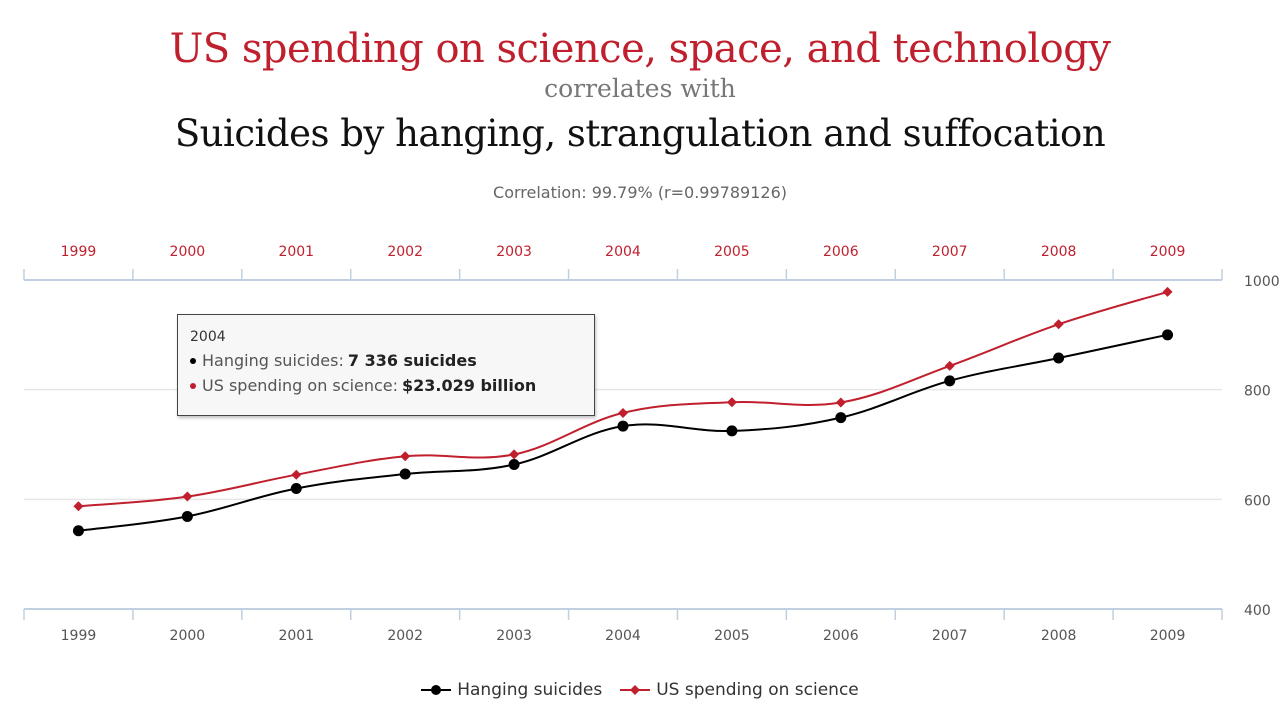  What do you see at coordinates (841, 252) in the screenshot?
I see `top-axis-tick-label: 2006` at bounding box center [841, 252].